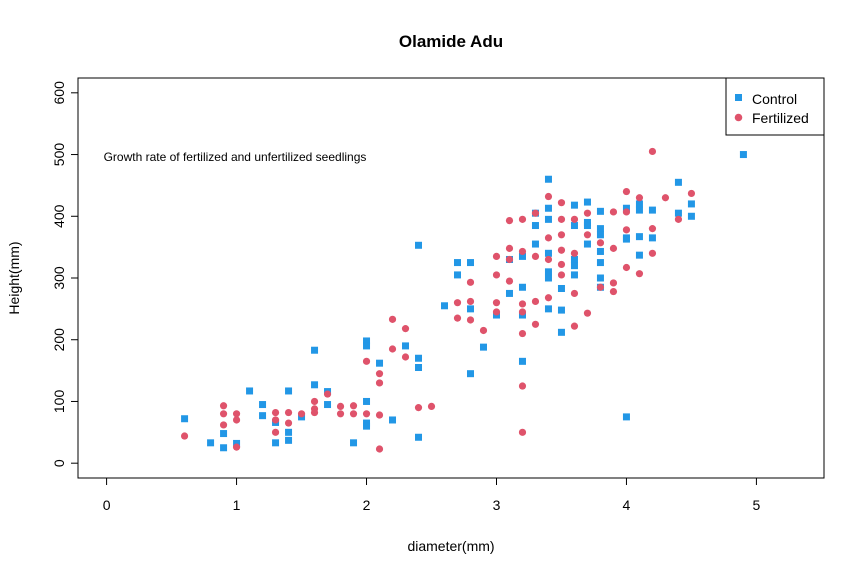  What do you see at coordinates (237, 505) in the screenshot?
I see `x-tick-label: 1` at bounding box center [237, 505].